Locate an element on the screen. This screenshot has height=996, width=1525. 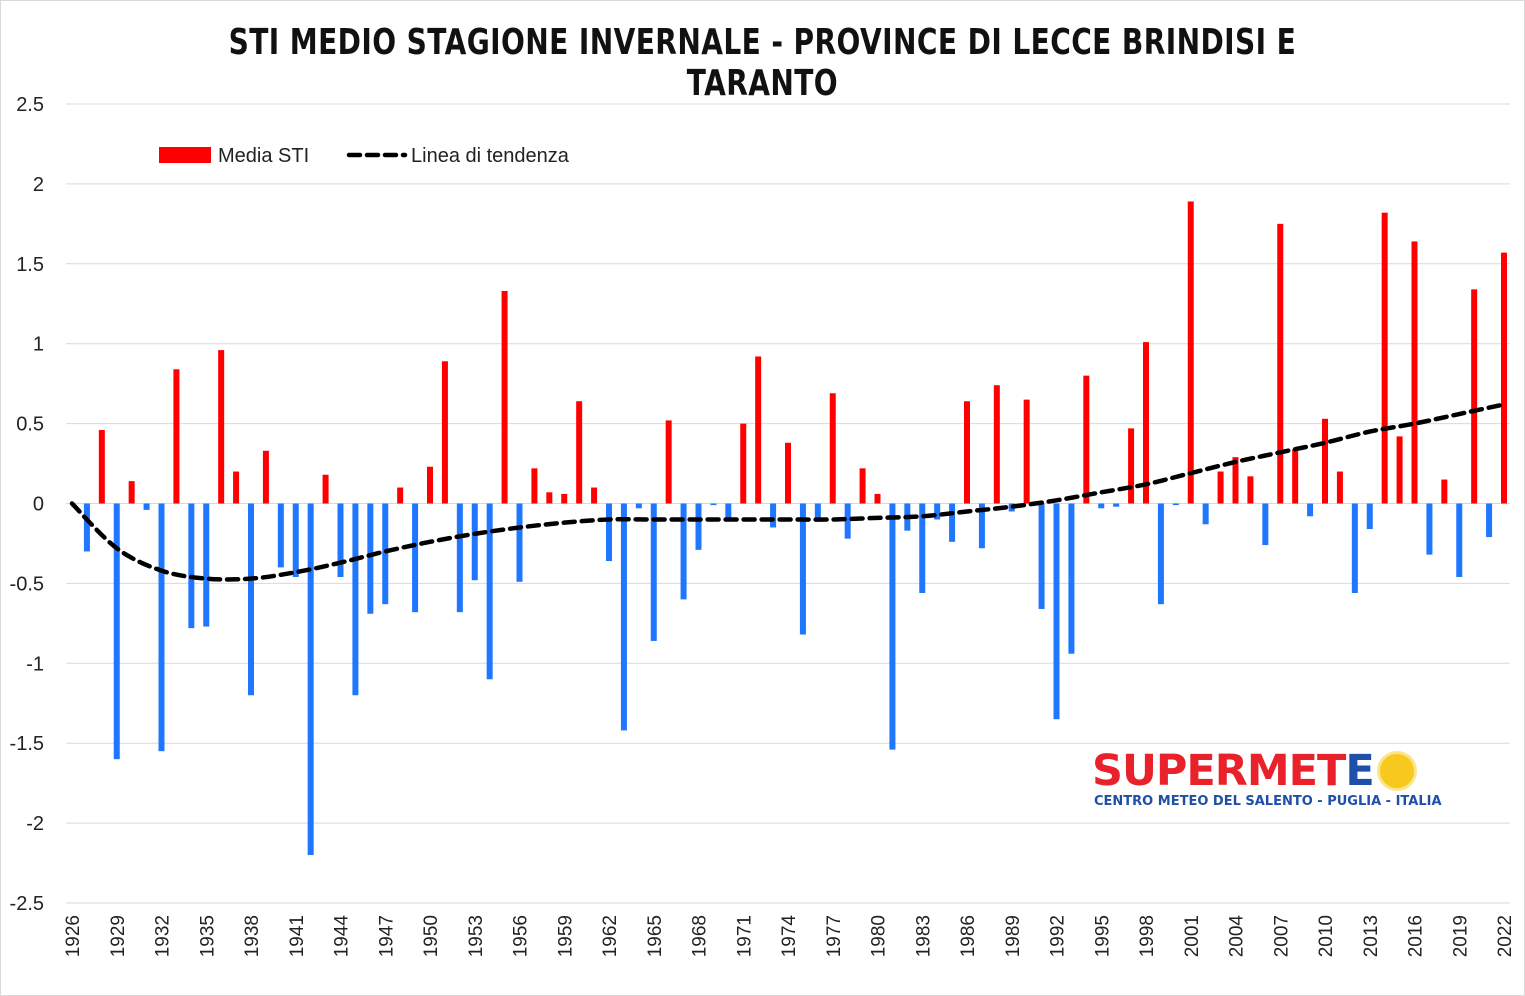
y-axis-ticks: 2.5 2 1.5 1 0.5 0 -0.5 -1 -1.5 -2 -2.5 is located at coordinates (27, 504).